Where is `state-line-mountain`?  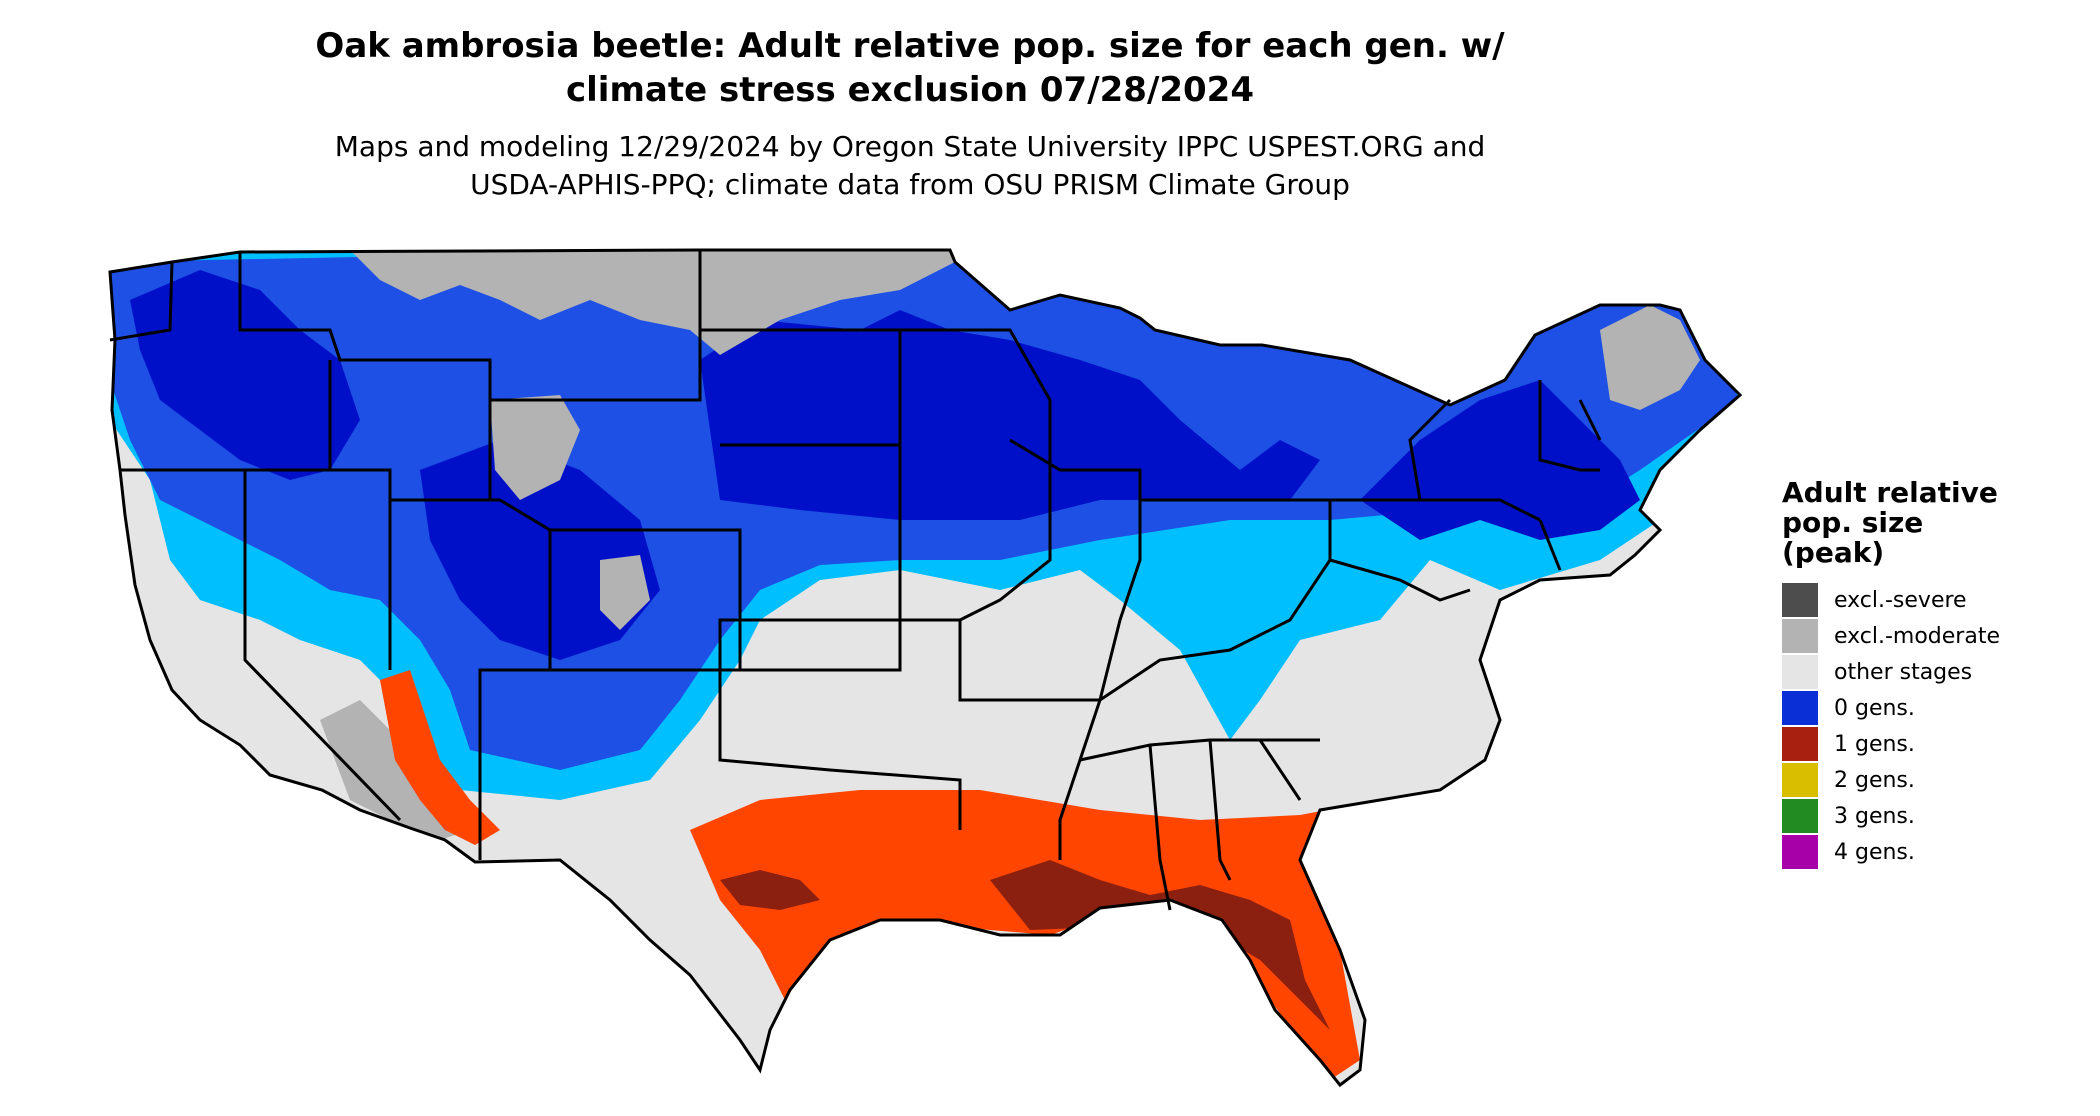 state-line-mountain is located at coordinates (695, 461).